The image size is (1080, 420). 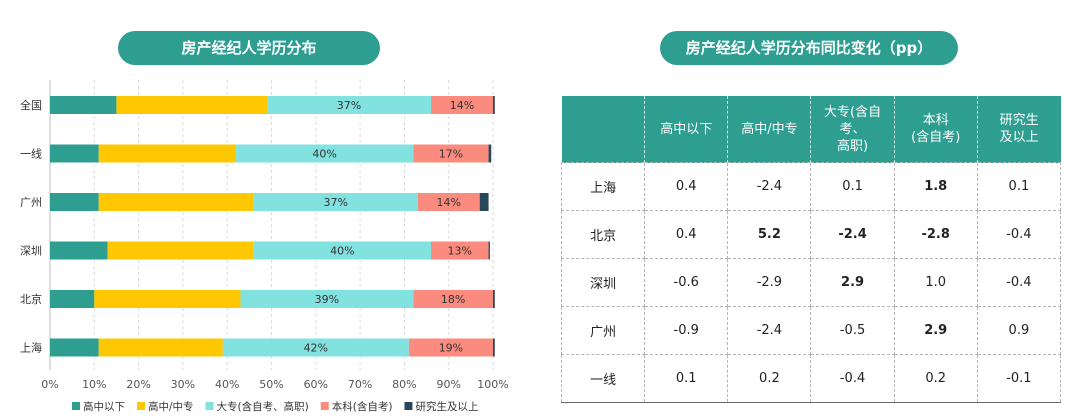 I want to click on row-city-label: 一线, so click(x=603, y=378).